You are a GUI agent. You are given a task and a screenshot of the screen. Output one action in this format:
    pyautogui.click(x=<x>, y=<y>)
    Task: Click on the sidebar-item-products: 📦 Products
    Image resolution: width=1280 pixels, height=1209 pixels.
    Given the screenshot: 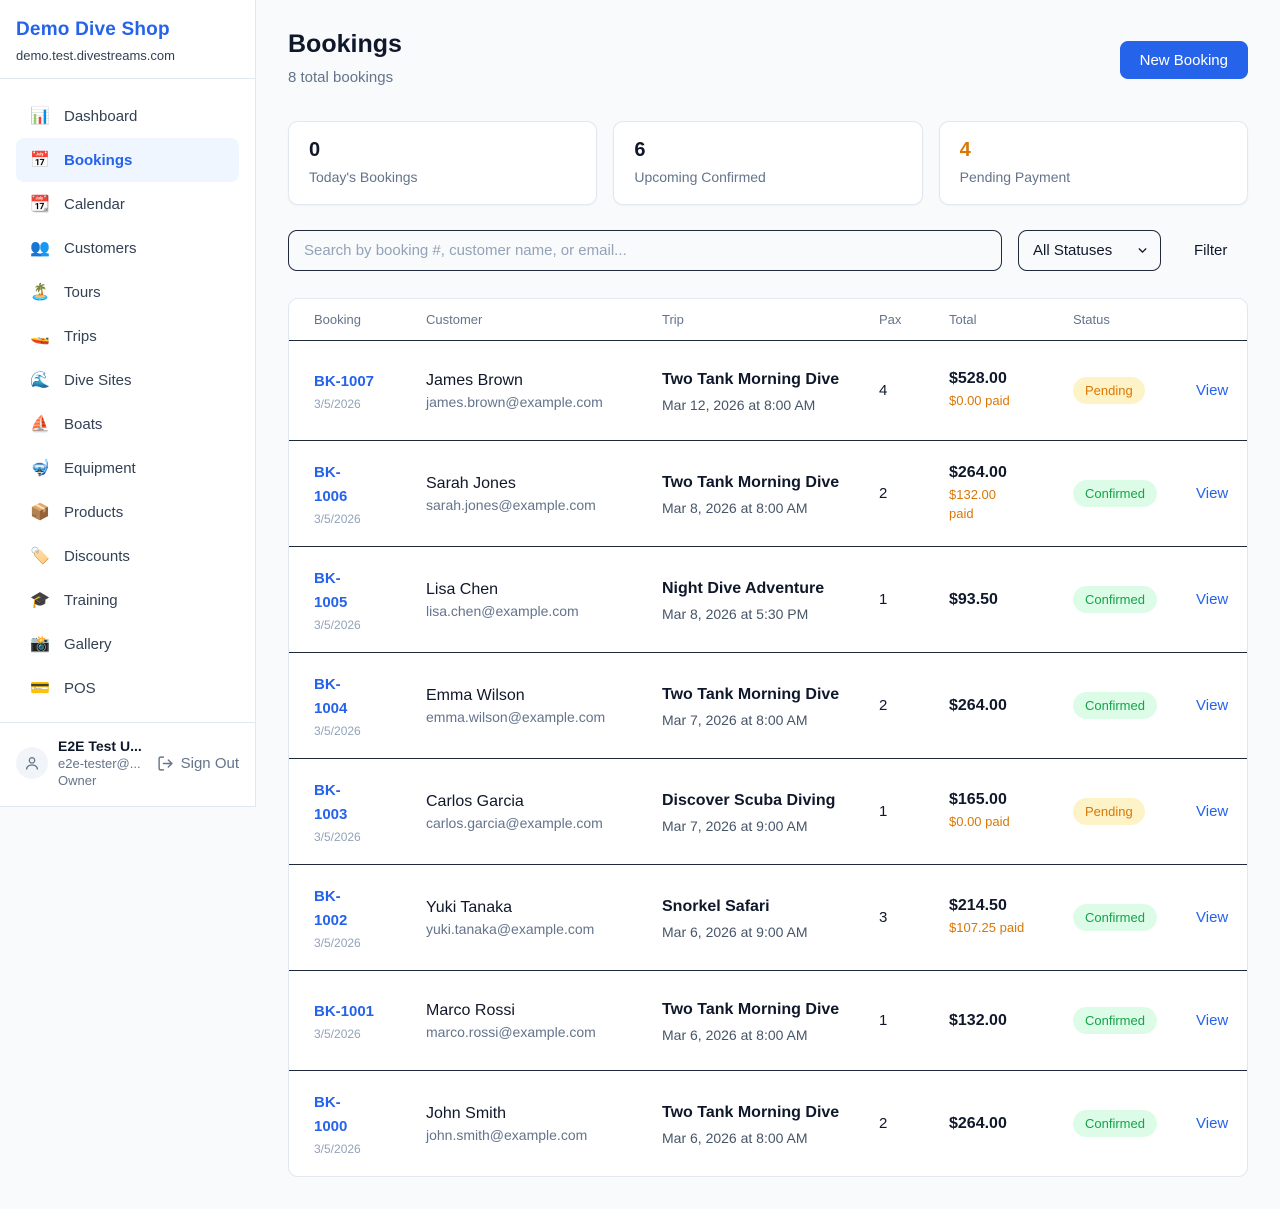 What is the action you would take?
    pyautogui.click(x=127, y=512)
    